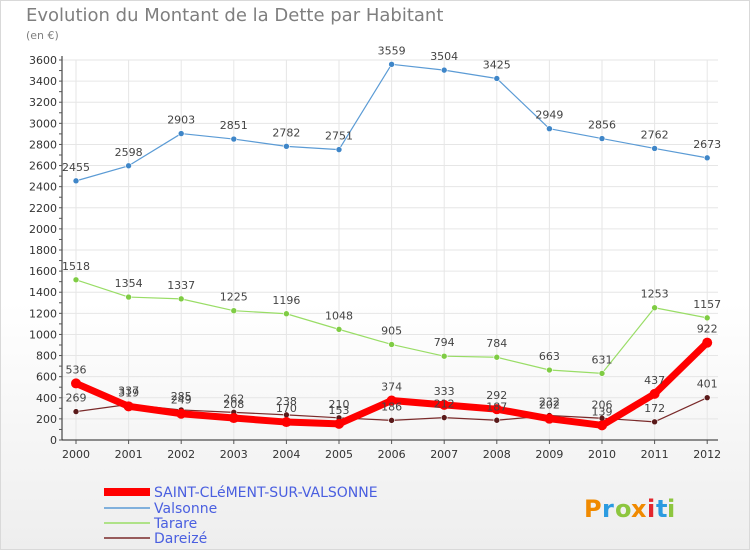 The width and height of the screenshot is (750, 550). What do you see at coordinates (266, 493) in the screenshot?
I see `legend-label: SAINT-CLéMENT-SUR-VALSONNE` at bounding box center [266, 493].